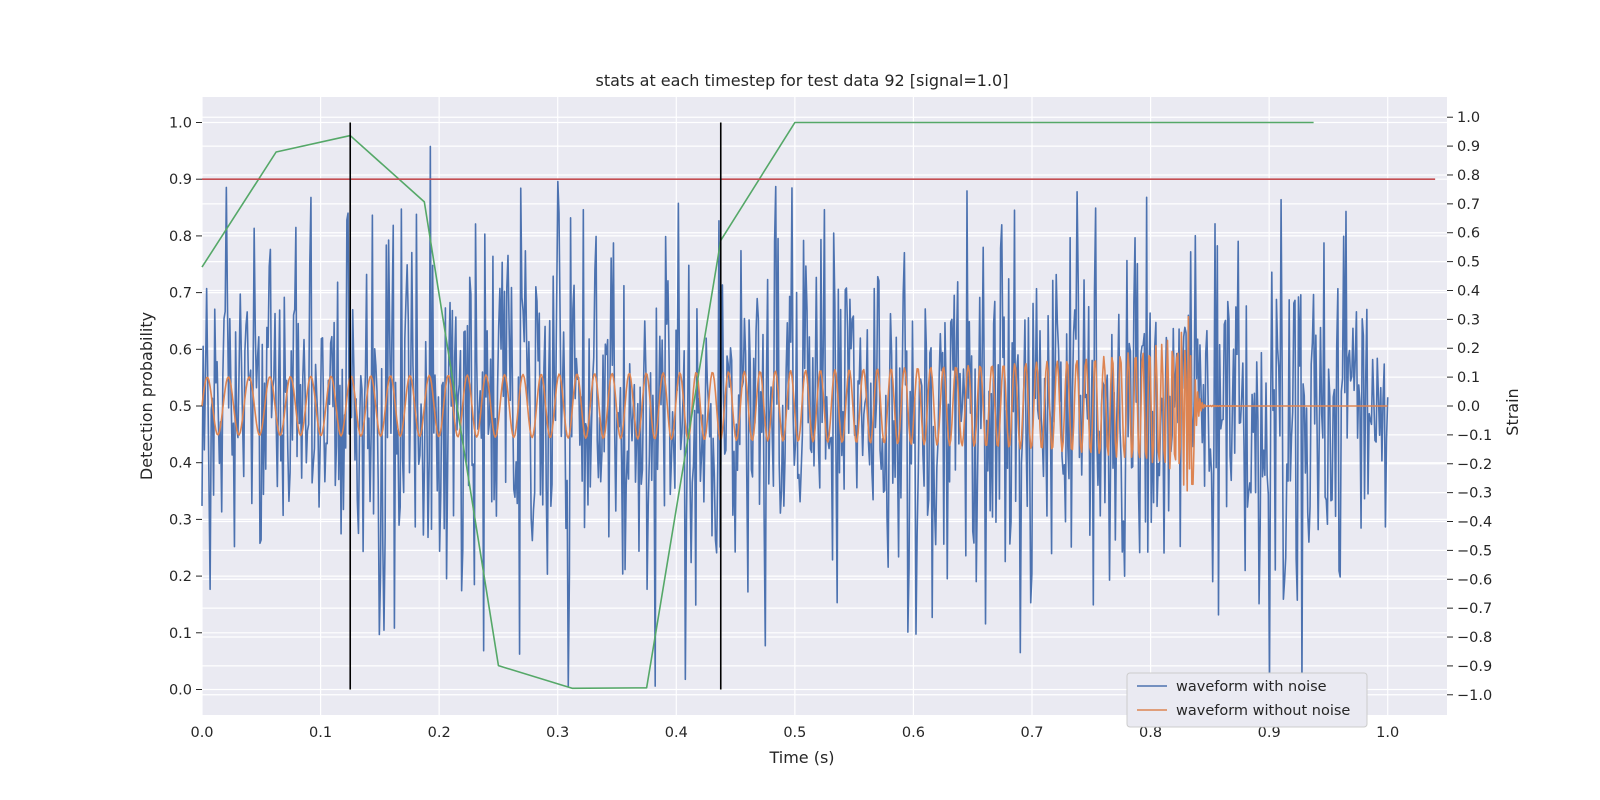 The width and height of the screenshot is (1600, 800). What do you see at coordinates (180, 124) in the screenshot?
I see `y-tick-label: 1.0` at bounding box center [180, 124].